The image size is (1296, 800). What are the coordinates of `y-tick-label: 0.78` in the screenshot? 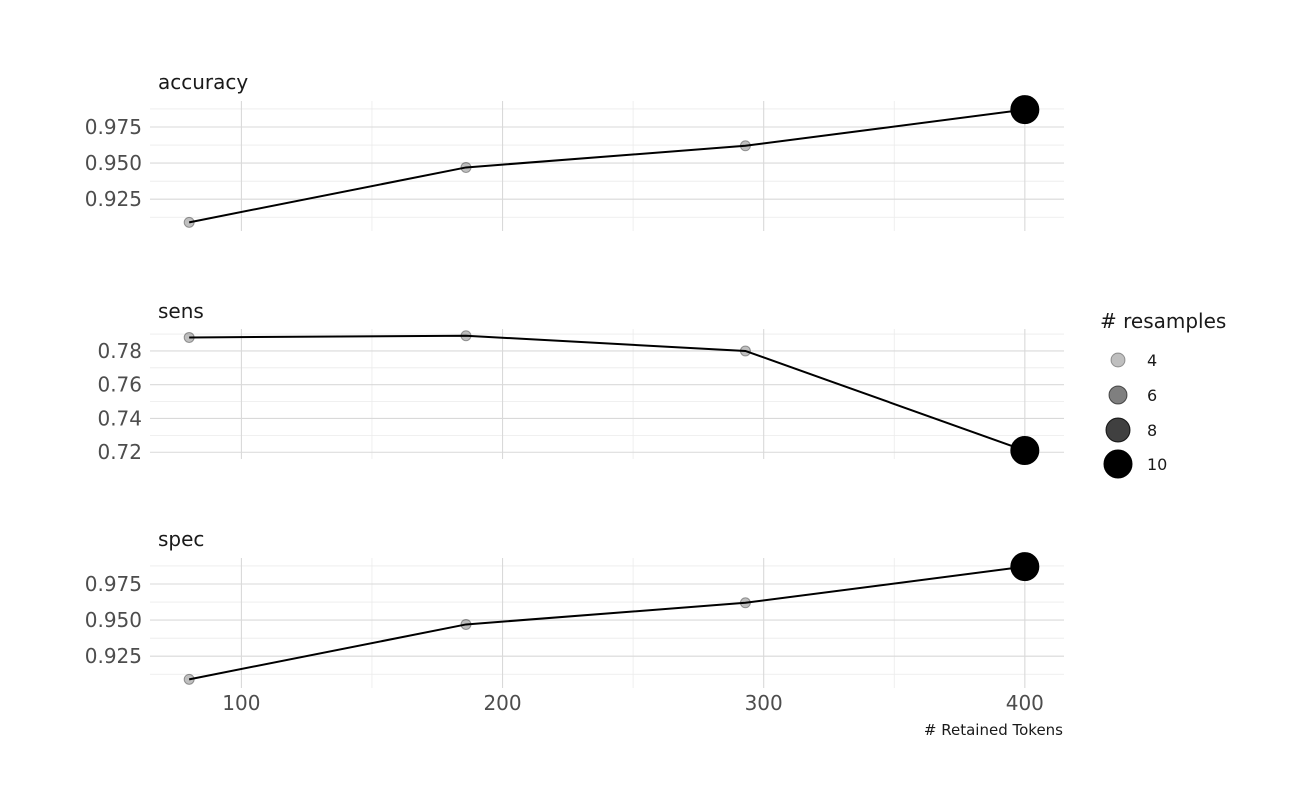 It's located at (119, 351).